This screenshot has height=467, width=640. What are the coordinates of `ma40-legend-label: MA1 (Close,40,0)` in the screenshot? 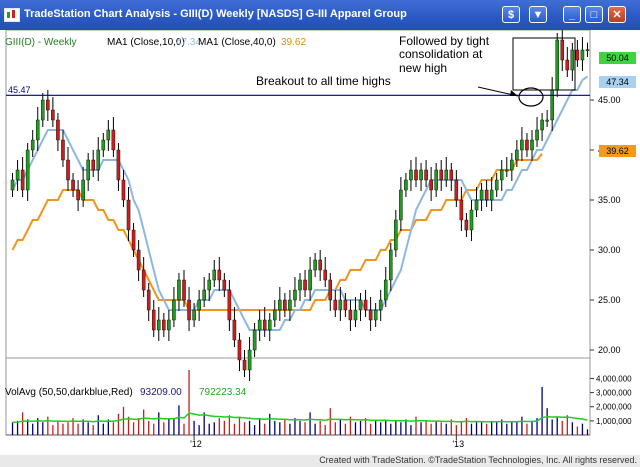 It's located at (237, 42).